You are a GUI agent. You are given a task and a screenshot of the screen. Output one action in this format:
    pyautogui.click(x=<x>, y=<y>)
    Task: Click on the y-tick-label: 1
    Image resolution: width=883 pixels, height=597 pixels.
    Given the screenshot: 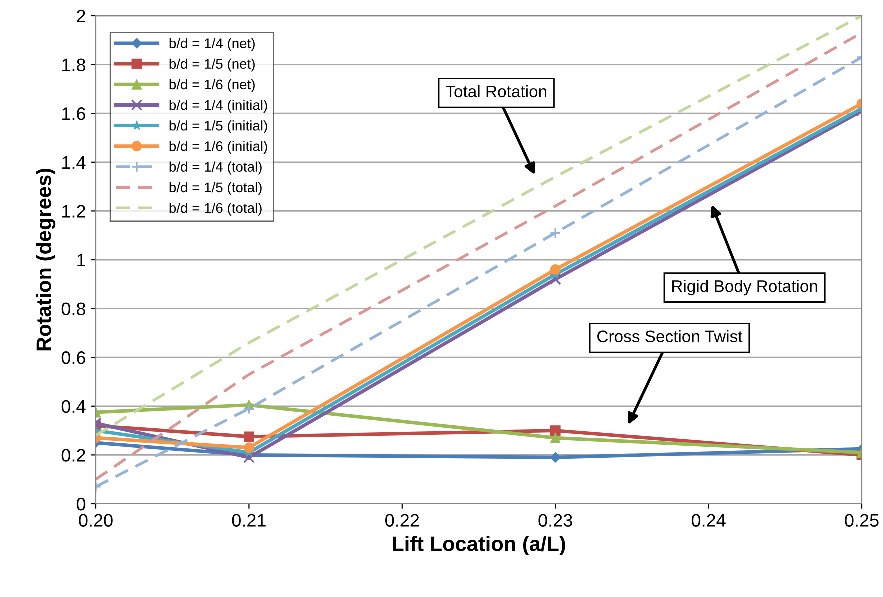 What is the action you would take?
    pyautogui.click(x=82, y=260)
    